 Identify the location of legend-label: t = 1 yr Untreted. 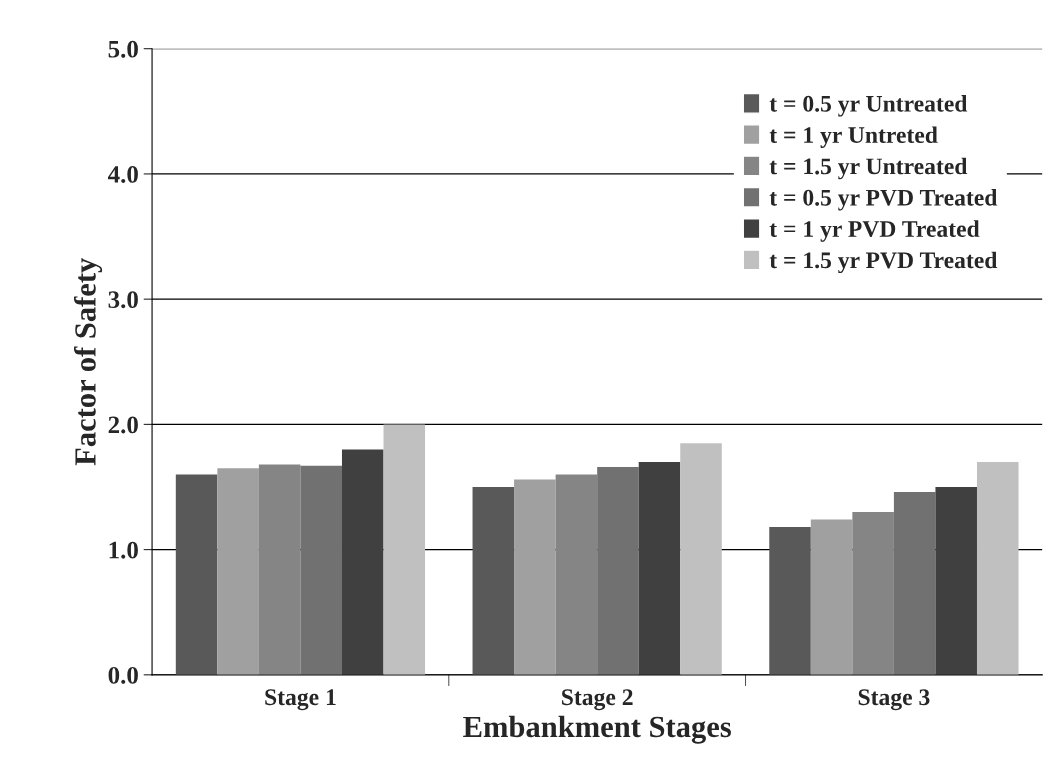
(853, 137).